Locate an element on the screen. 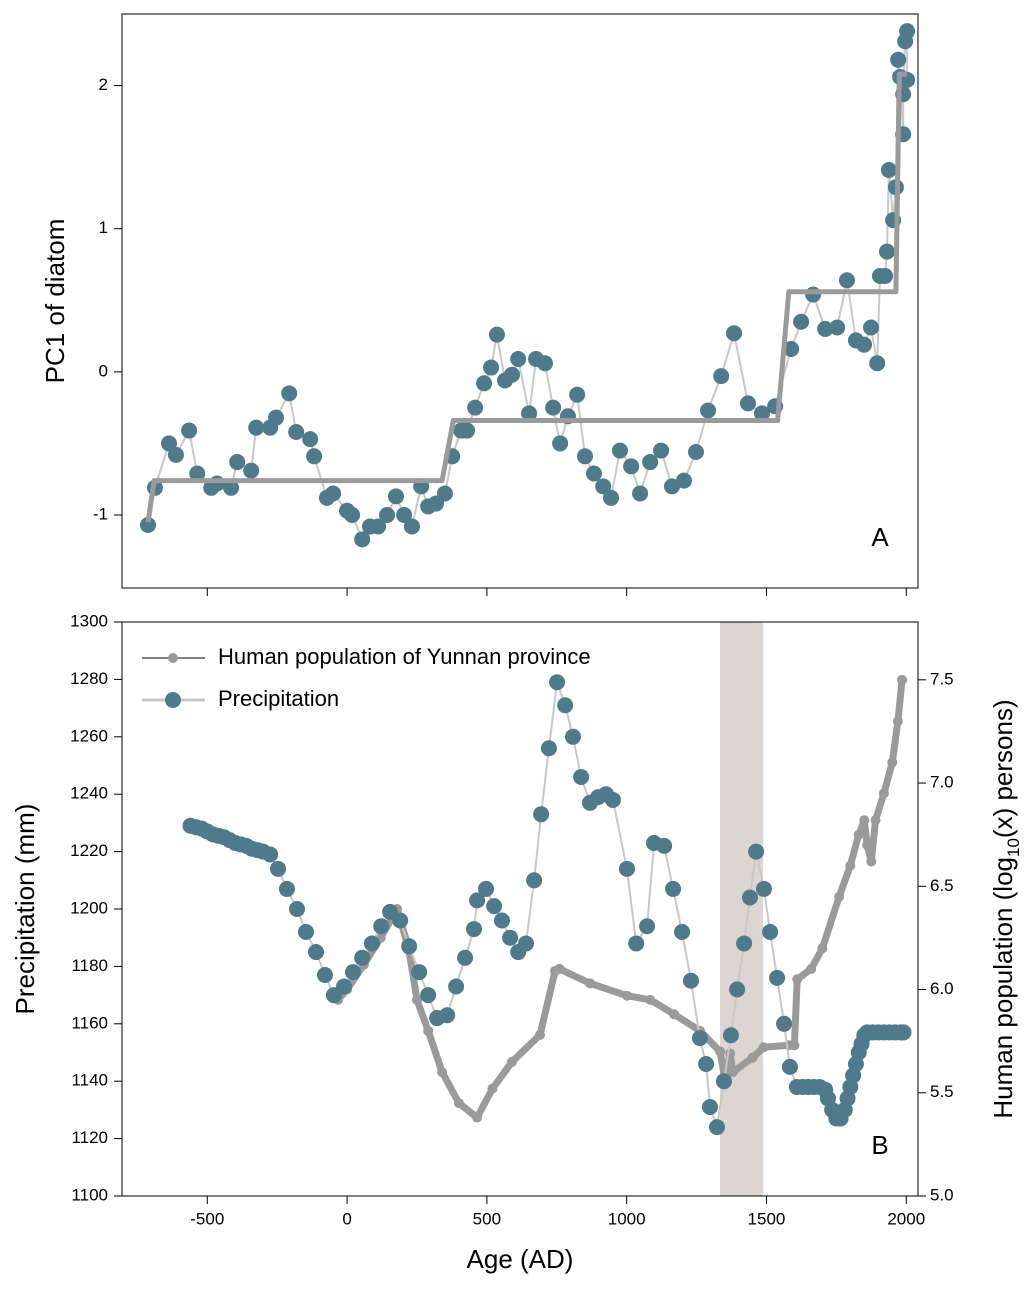 The width and height of the screenshot is (1028, 1289). y-tick-label: 1100 is located at coordinates (89, 1194).